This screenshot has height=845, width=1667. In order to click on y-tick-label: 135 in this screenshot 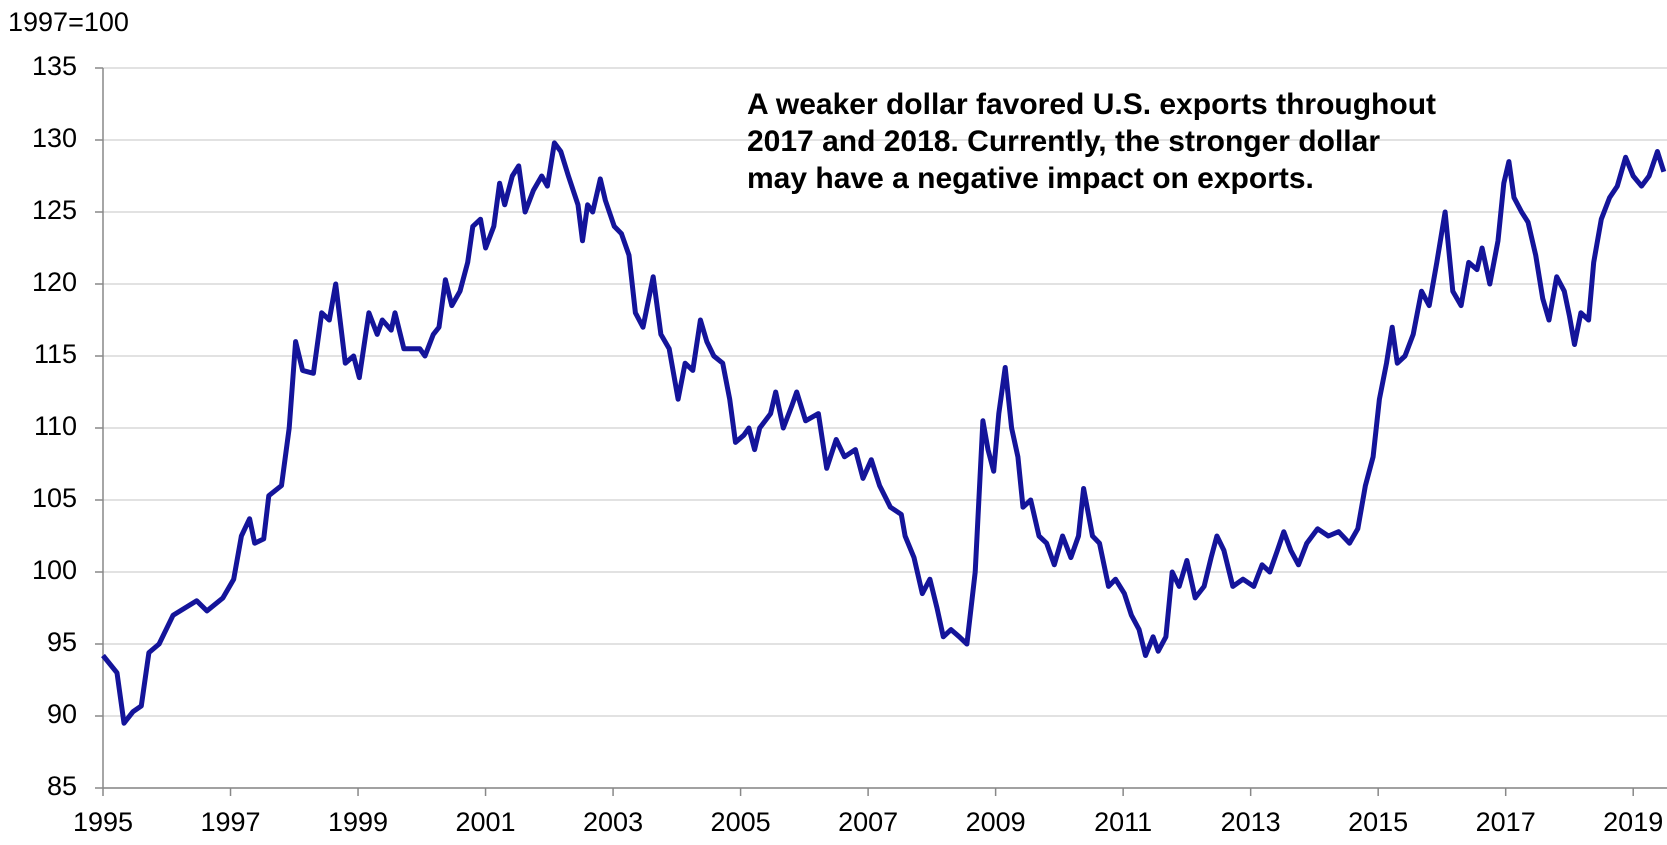, I will do `click(54, 66)`.